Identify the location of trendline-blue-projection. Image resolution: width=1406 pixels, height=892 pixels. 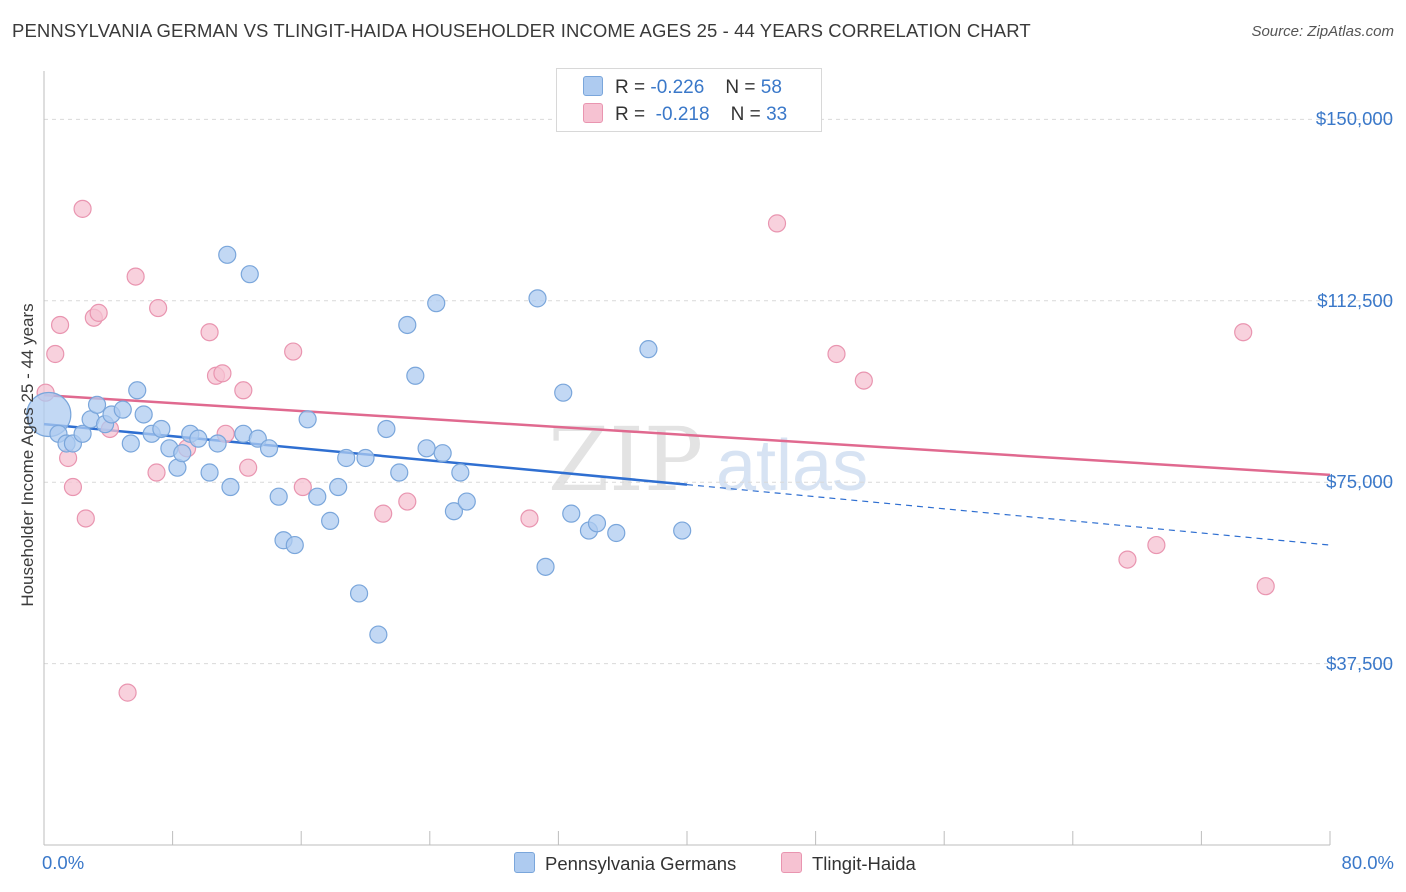
(1008, 515).